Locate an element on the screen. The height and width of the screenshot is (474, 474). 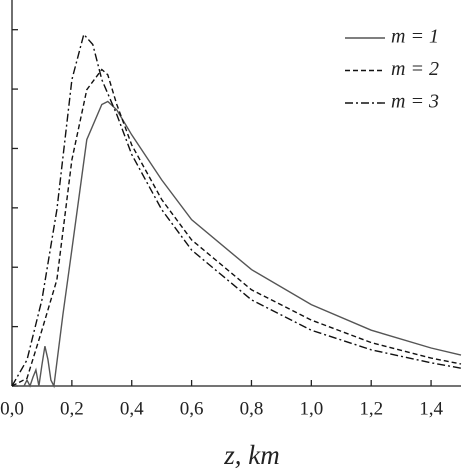
x-tick-label: 1,2 is located at coordinates (371, 408).